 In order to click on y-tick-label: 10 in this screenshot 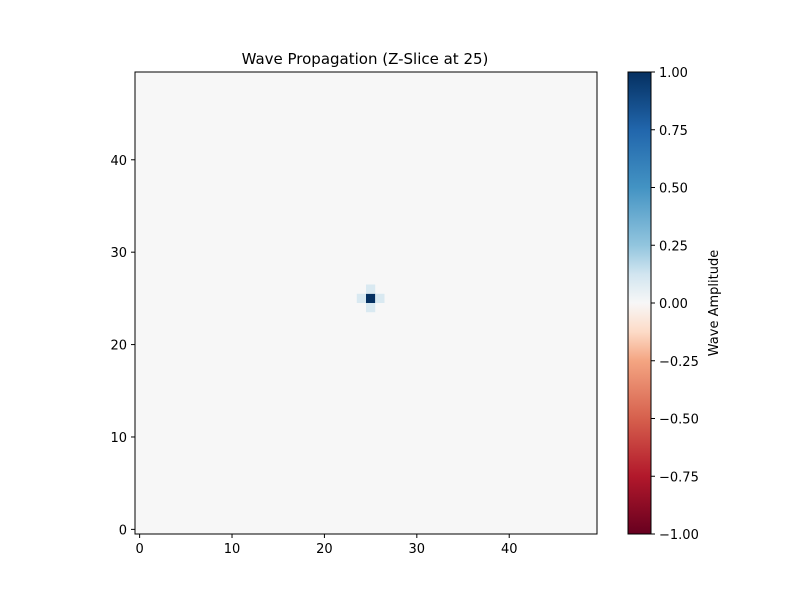, I will do `click(118, 438)`.